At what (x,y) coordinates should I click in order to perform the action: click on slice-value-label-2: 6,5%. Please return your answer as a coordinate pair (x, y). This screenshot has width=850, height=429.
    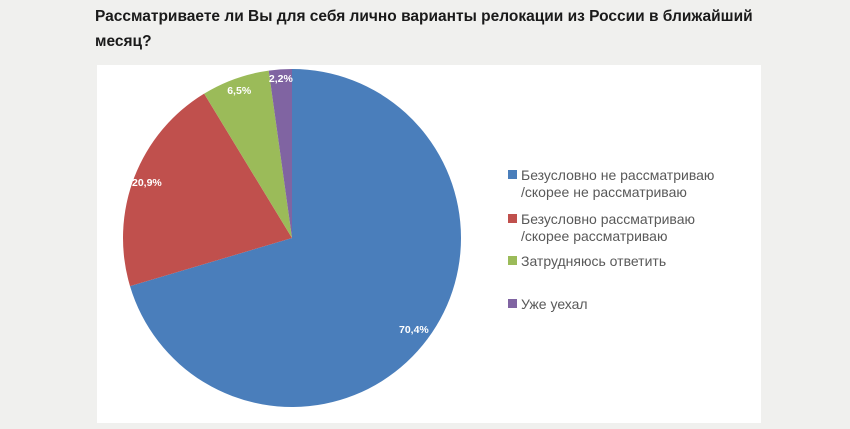
    Looking at the image, I should click on (239, 91).